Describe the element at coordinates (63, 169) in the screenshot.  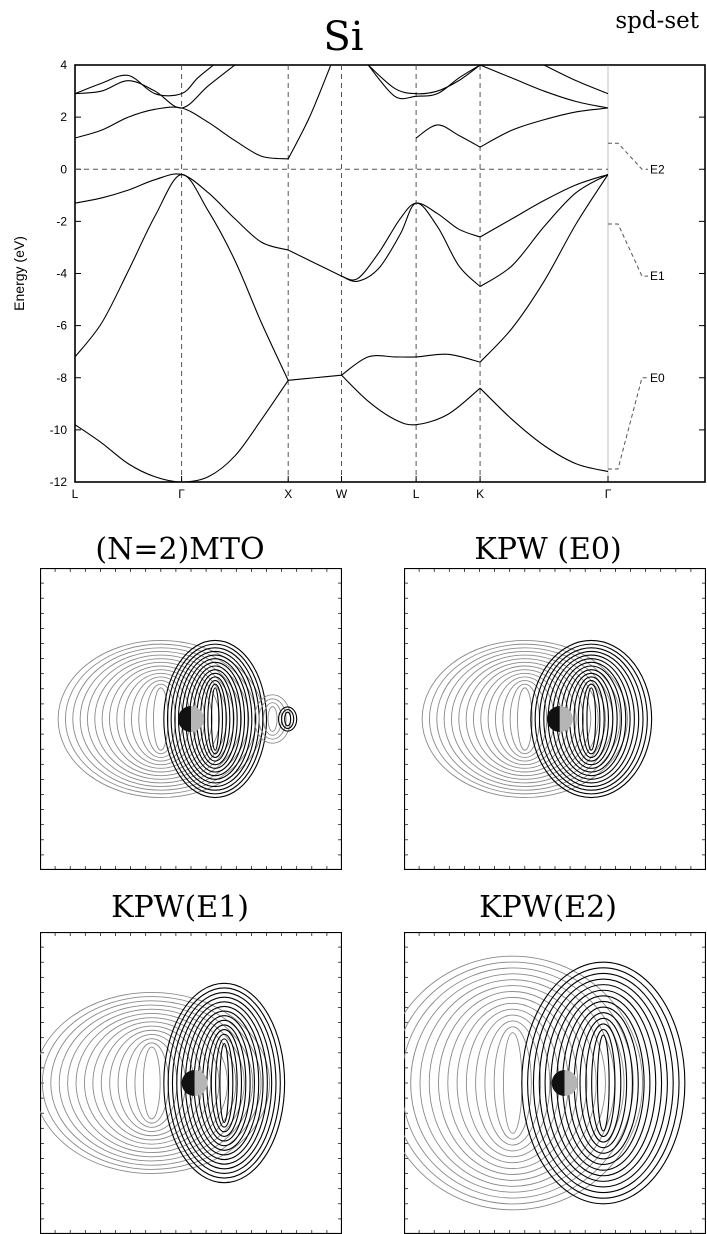
I see `y-tick-label: 0` at that location.